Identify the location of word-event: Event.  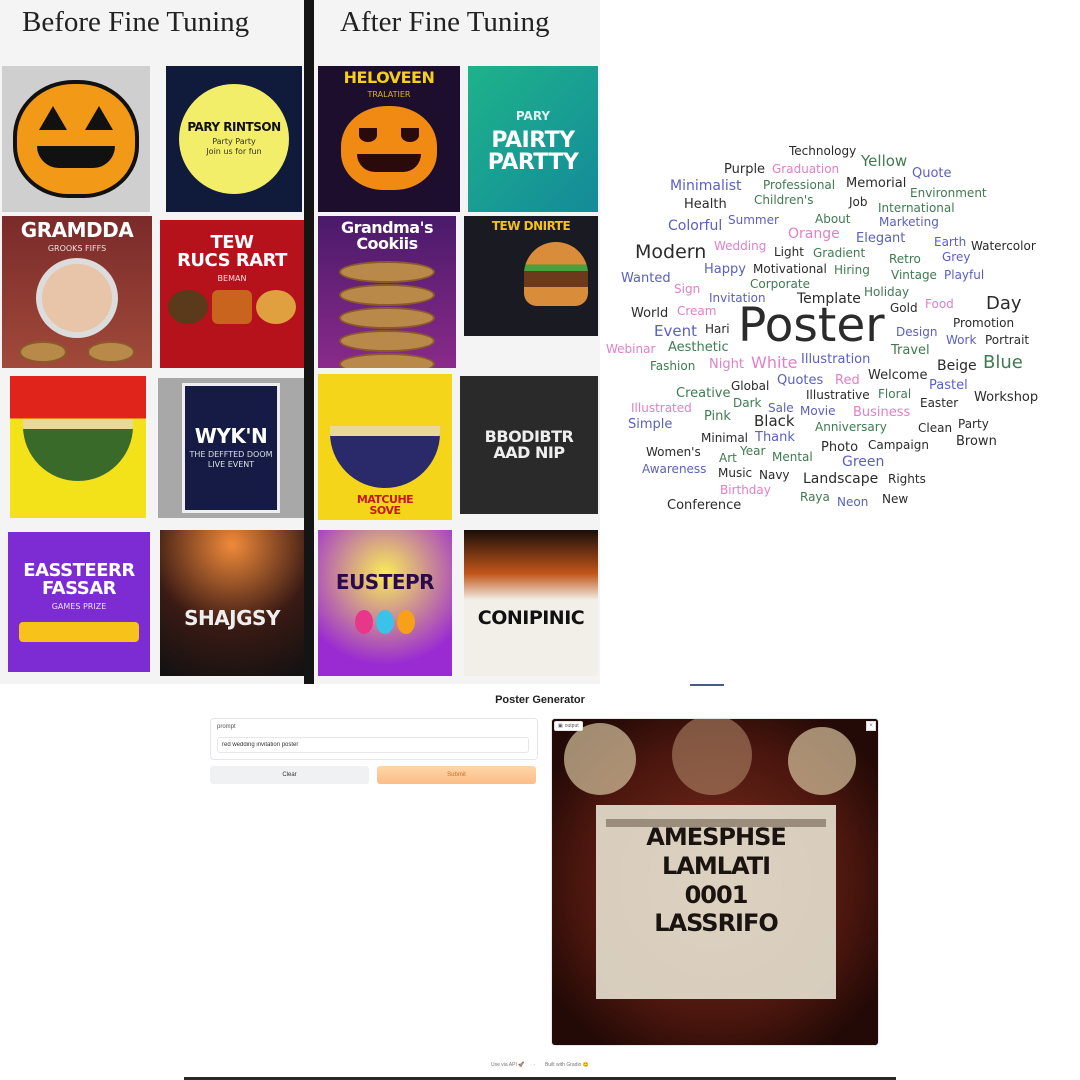
(675, 331).